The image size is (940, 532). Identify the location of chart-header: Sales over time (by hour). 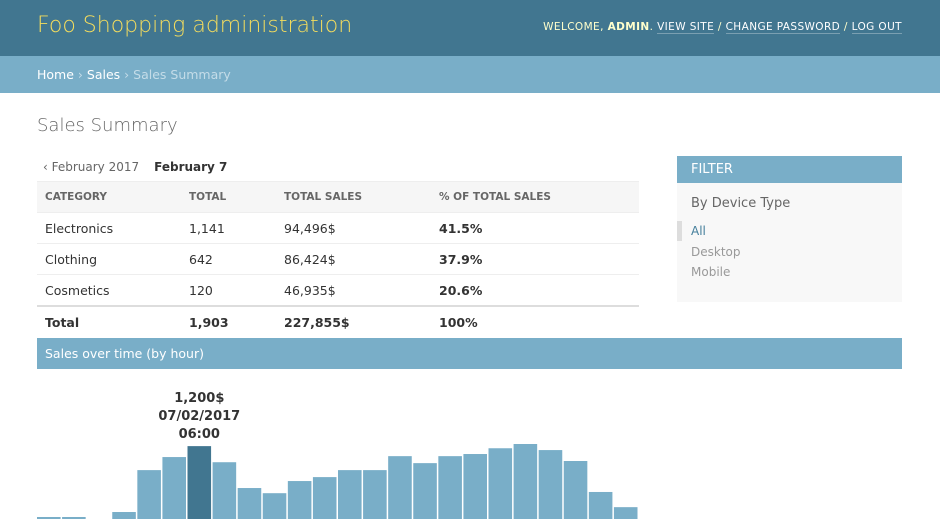
(469, 353).